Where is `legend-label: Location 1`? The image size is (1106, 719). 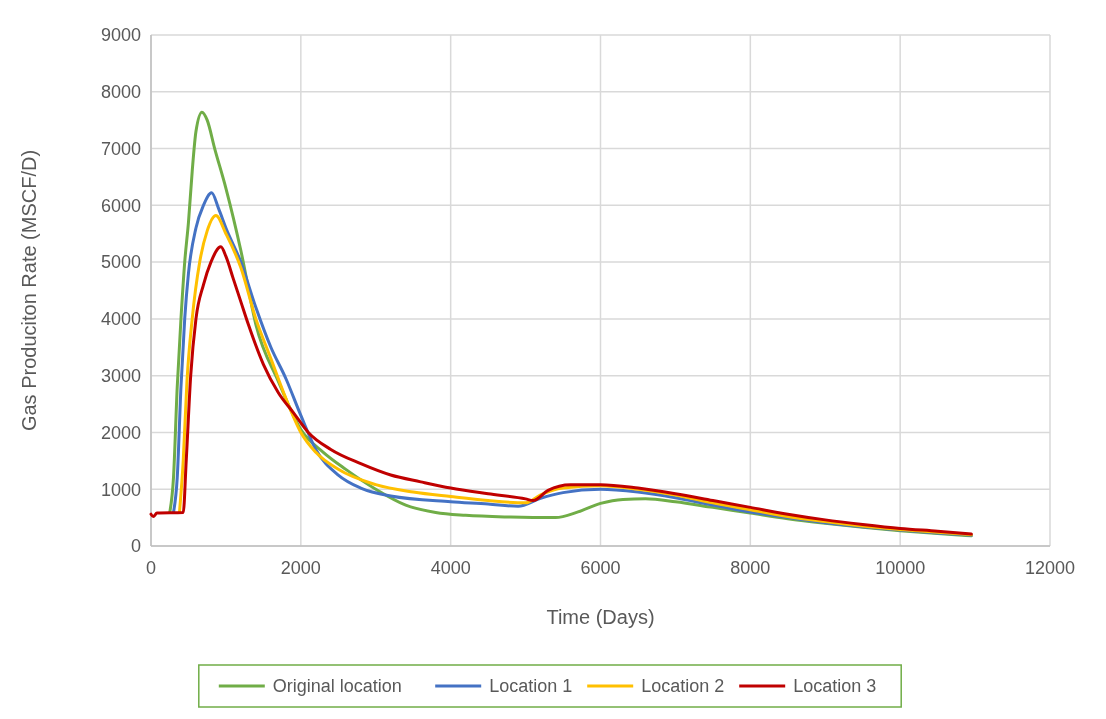
legend-label: Location 1 is located at coordinates (531, 686).